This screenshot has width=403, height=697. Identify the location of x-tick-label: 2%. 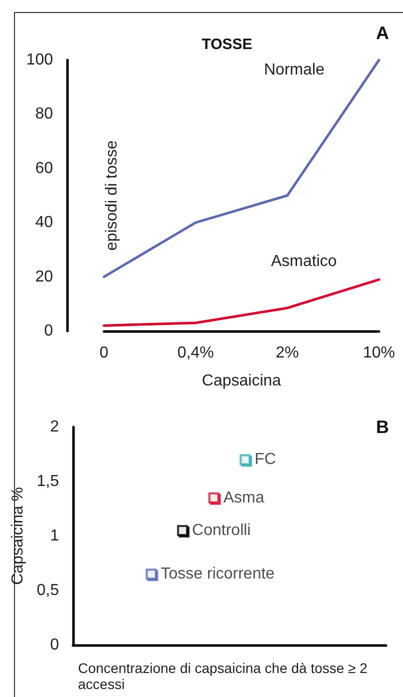
(287, 353).